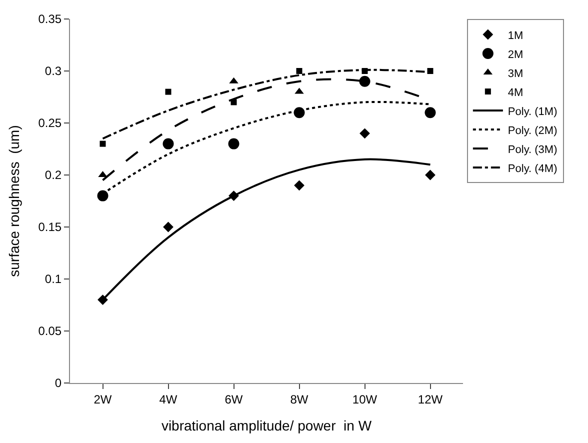  What do you see at coordinates (431, 399) in the screenshot?
I see `x-tick-label: 12W` at bounding box center [431, 399].